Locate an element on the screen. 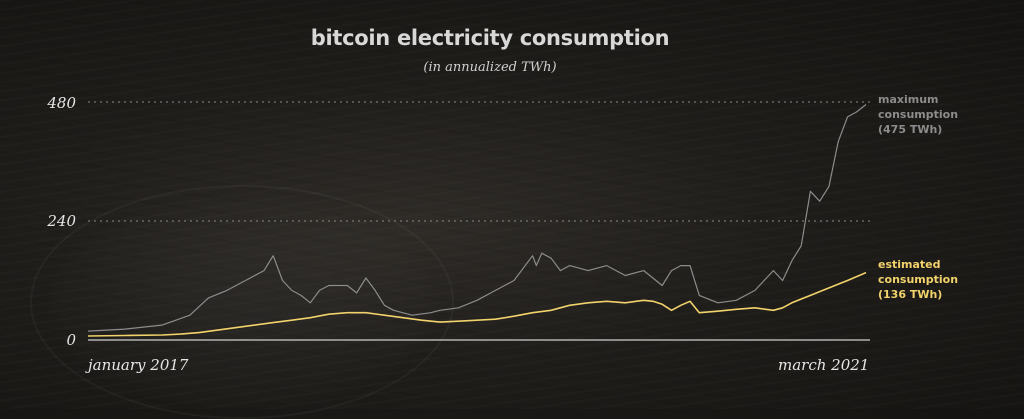  annotation-estimated-line-1: estimated is located at coordinates (909, 264).